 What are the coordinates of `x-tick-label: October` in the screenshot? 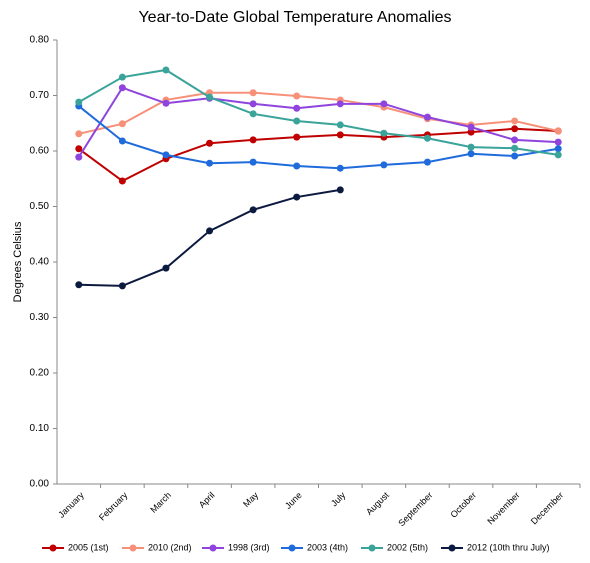 It's located at (463, 505).